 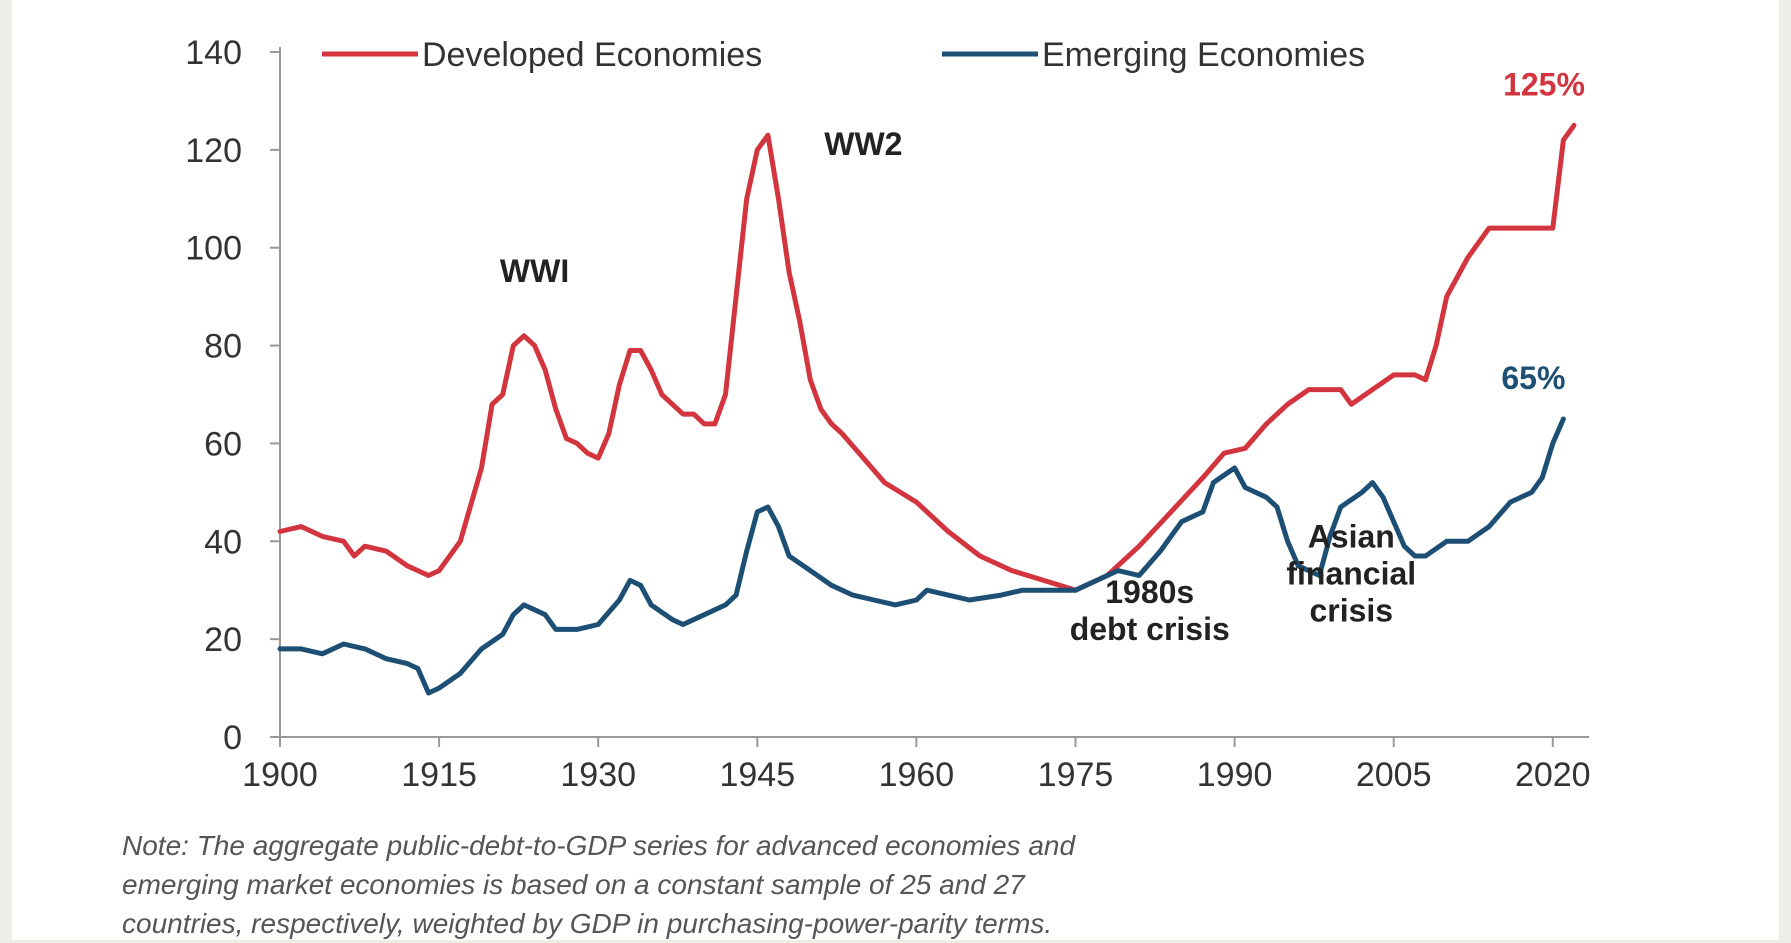 I want to click on annotation-ww2: WW2, so click(x=863, y=144).